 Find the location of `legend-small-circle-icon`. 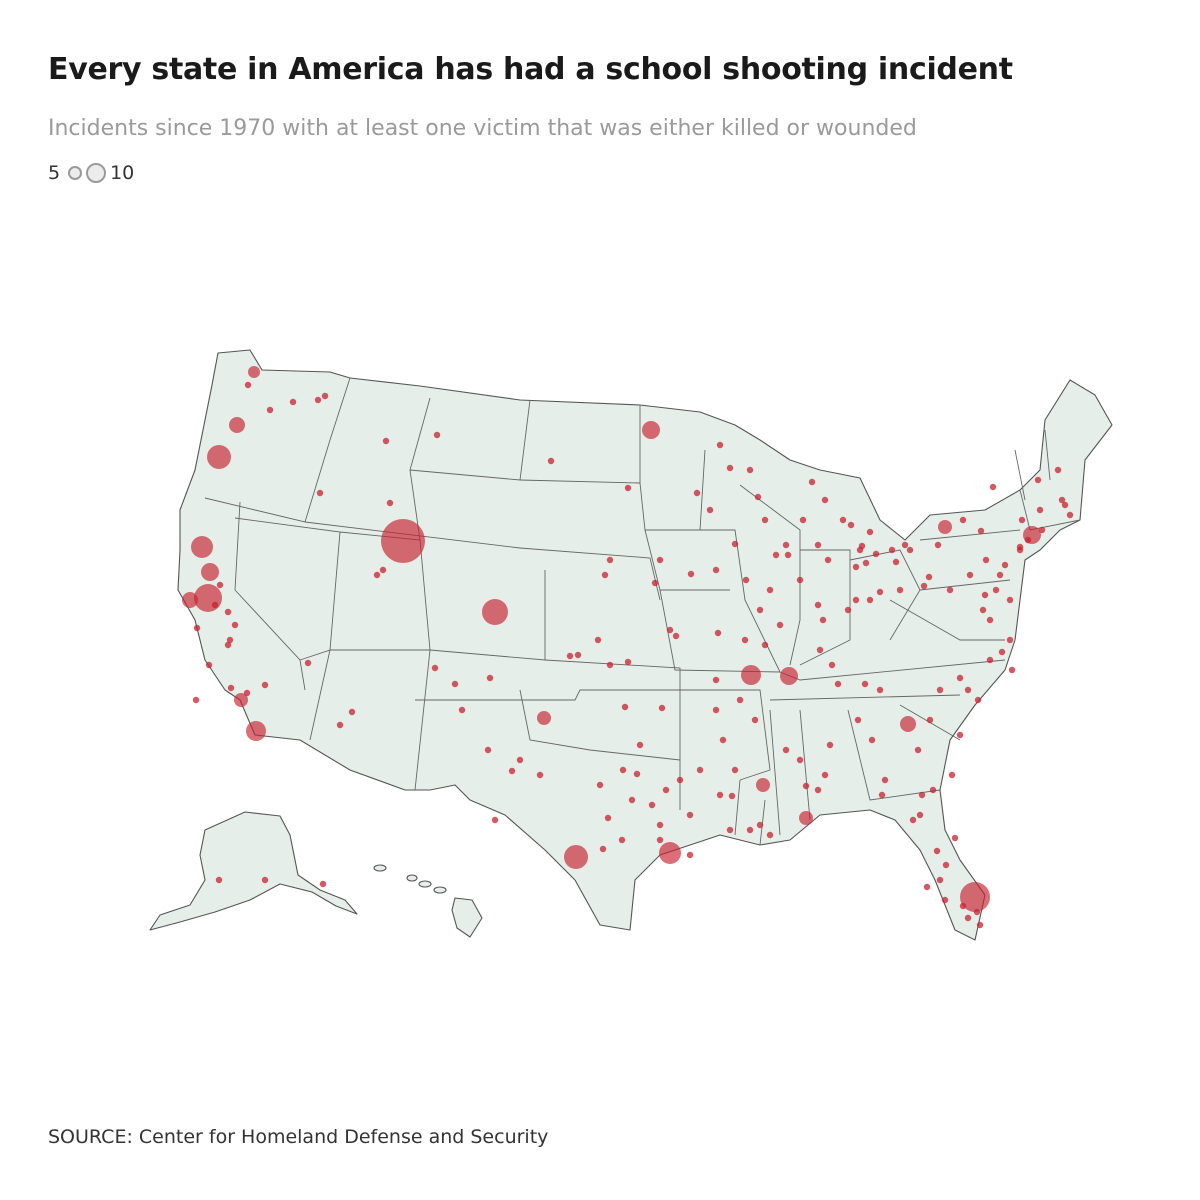

legend-small-circle-icon is located at coordinates (75, 173).